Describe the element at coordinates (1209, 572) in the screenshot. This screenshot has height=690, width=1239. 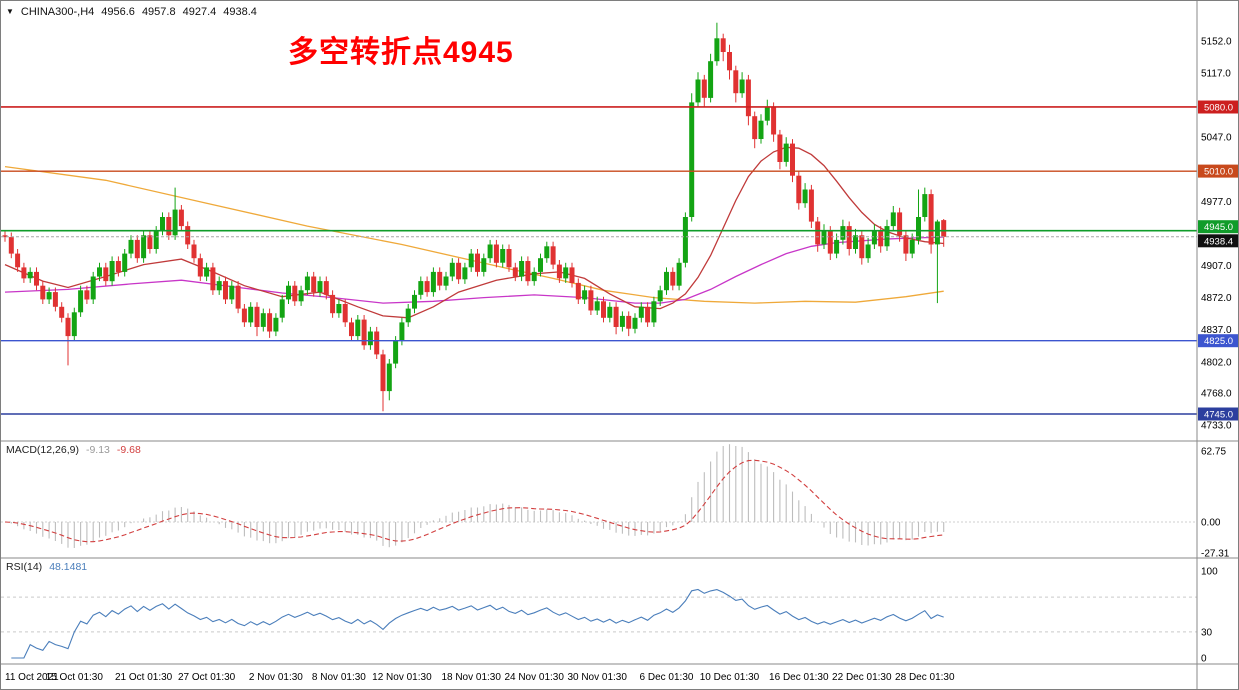
I see `rsi-axis-label: 100` at that location.